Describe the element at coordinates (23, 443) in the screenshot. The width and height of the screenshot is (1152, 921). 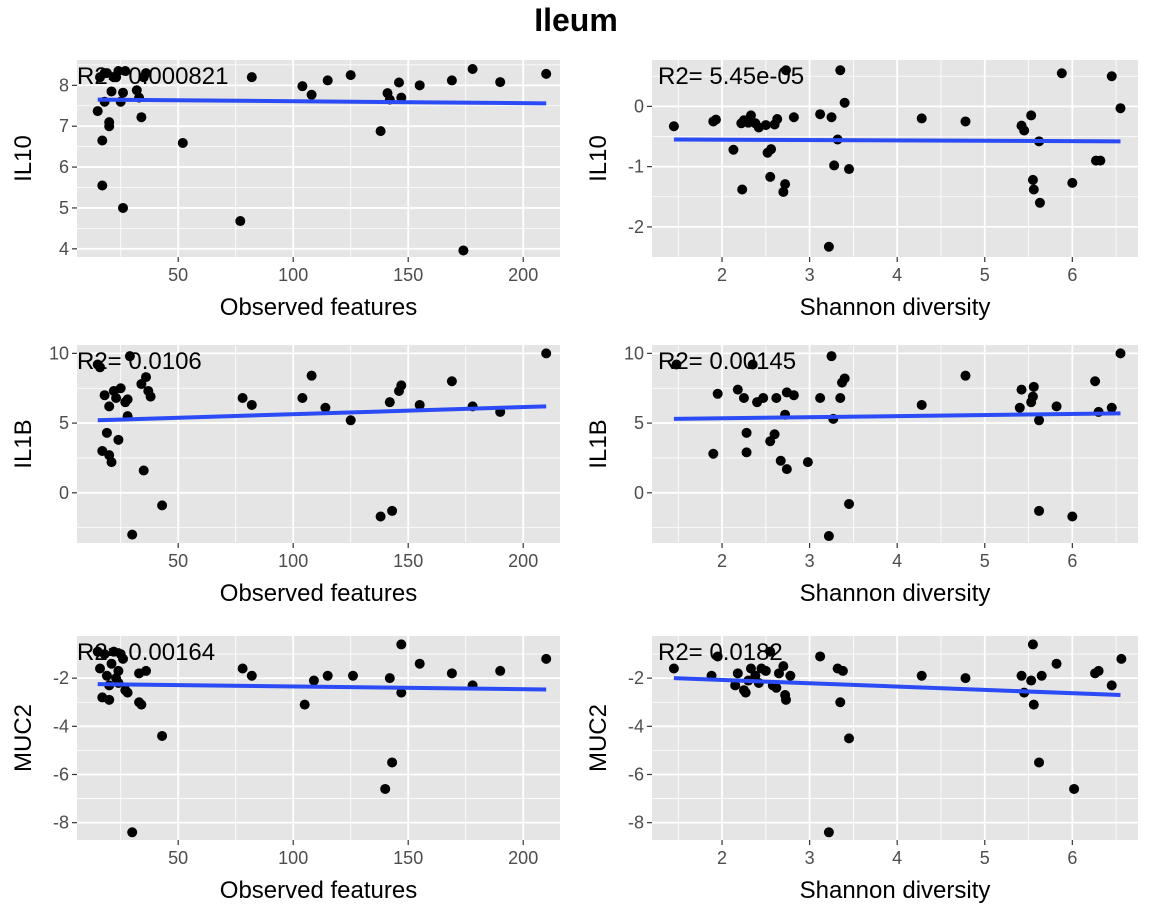
I see `y-axis-title: IL1B` at that location.